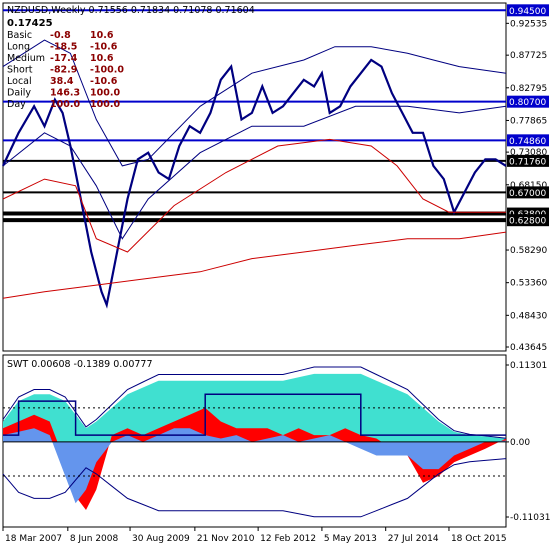  Describe the element at coordinates (60, 35) in the screenshot. I see `table-row-value-a: -0.8` at that location.